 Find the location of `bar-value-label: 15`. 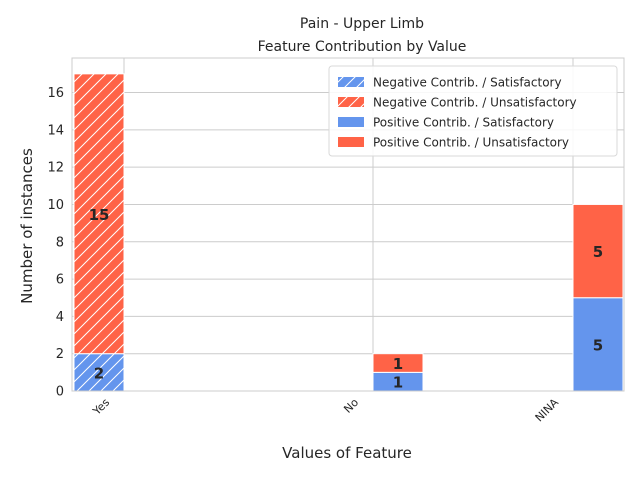

bar-value-label: 15 is located at coordinates (99, 215).